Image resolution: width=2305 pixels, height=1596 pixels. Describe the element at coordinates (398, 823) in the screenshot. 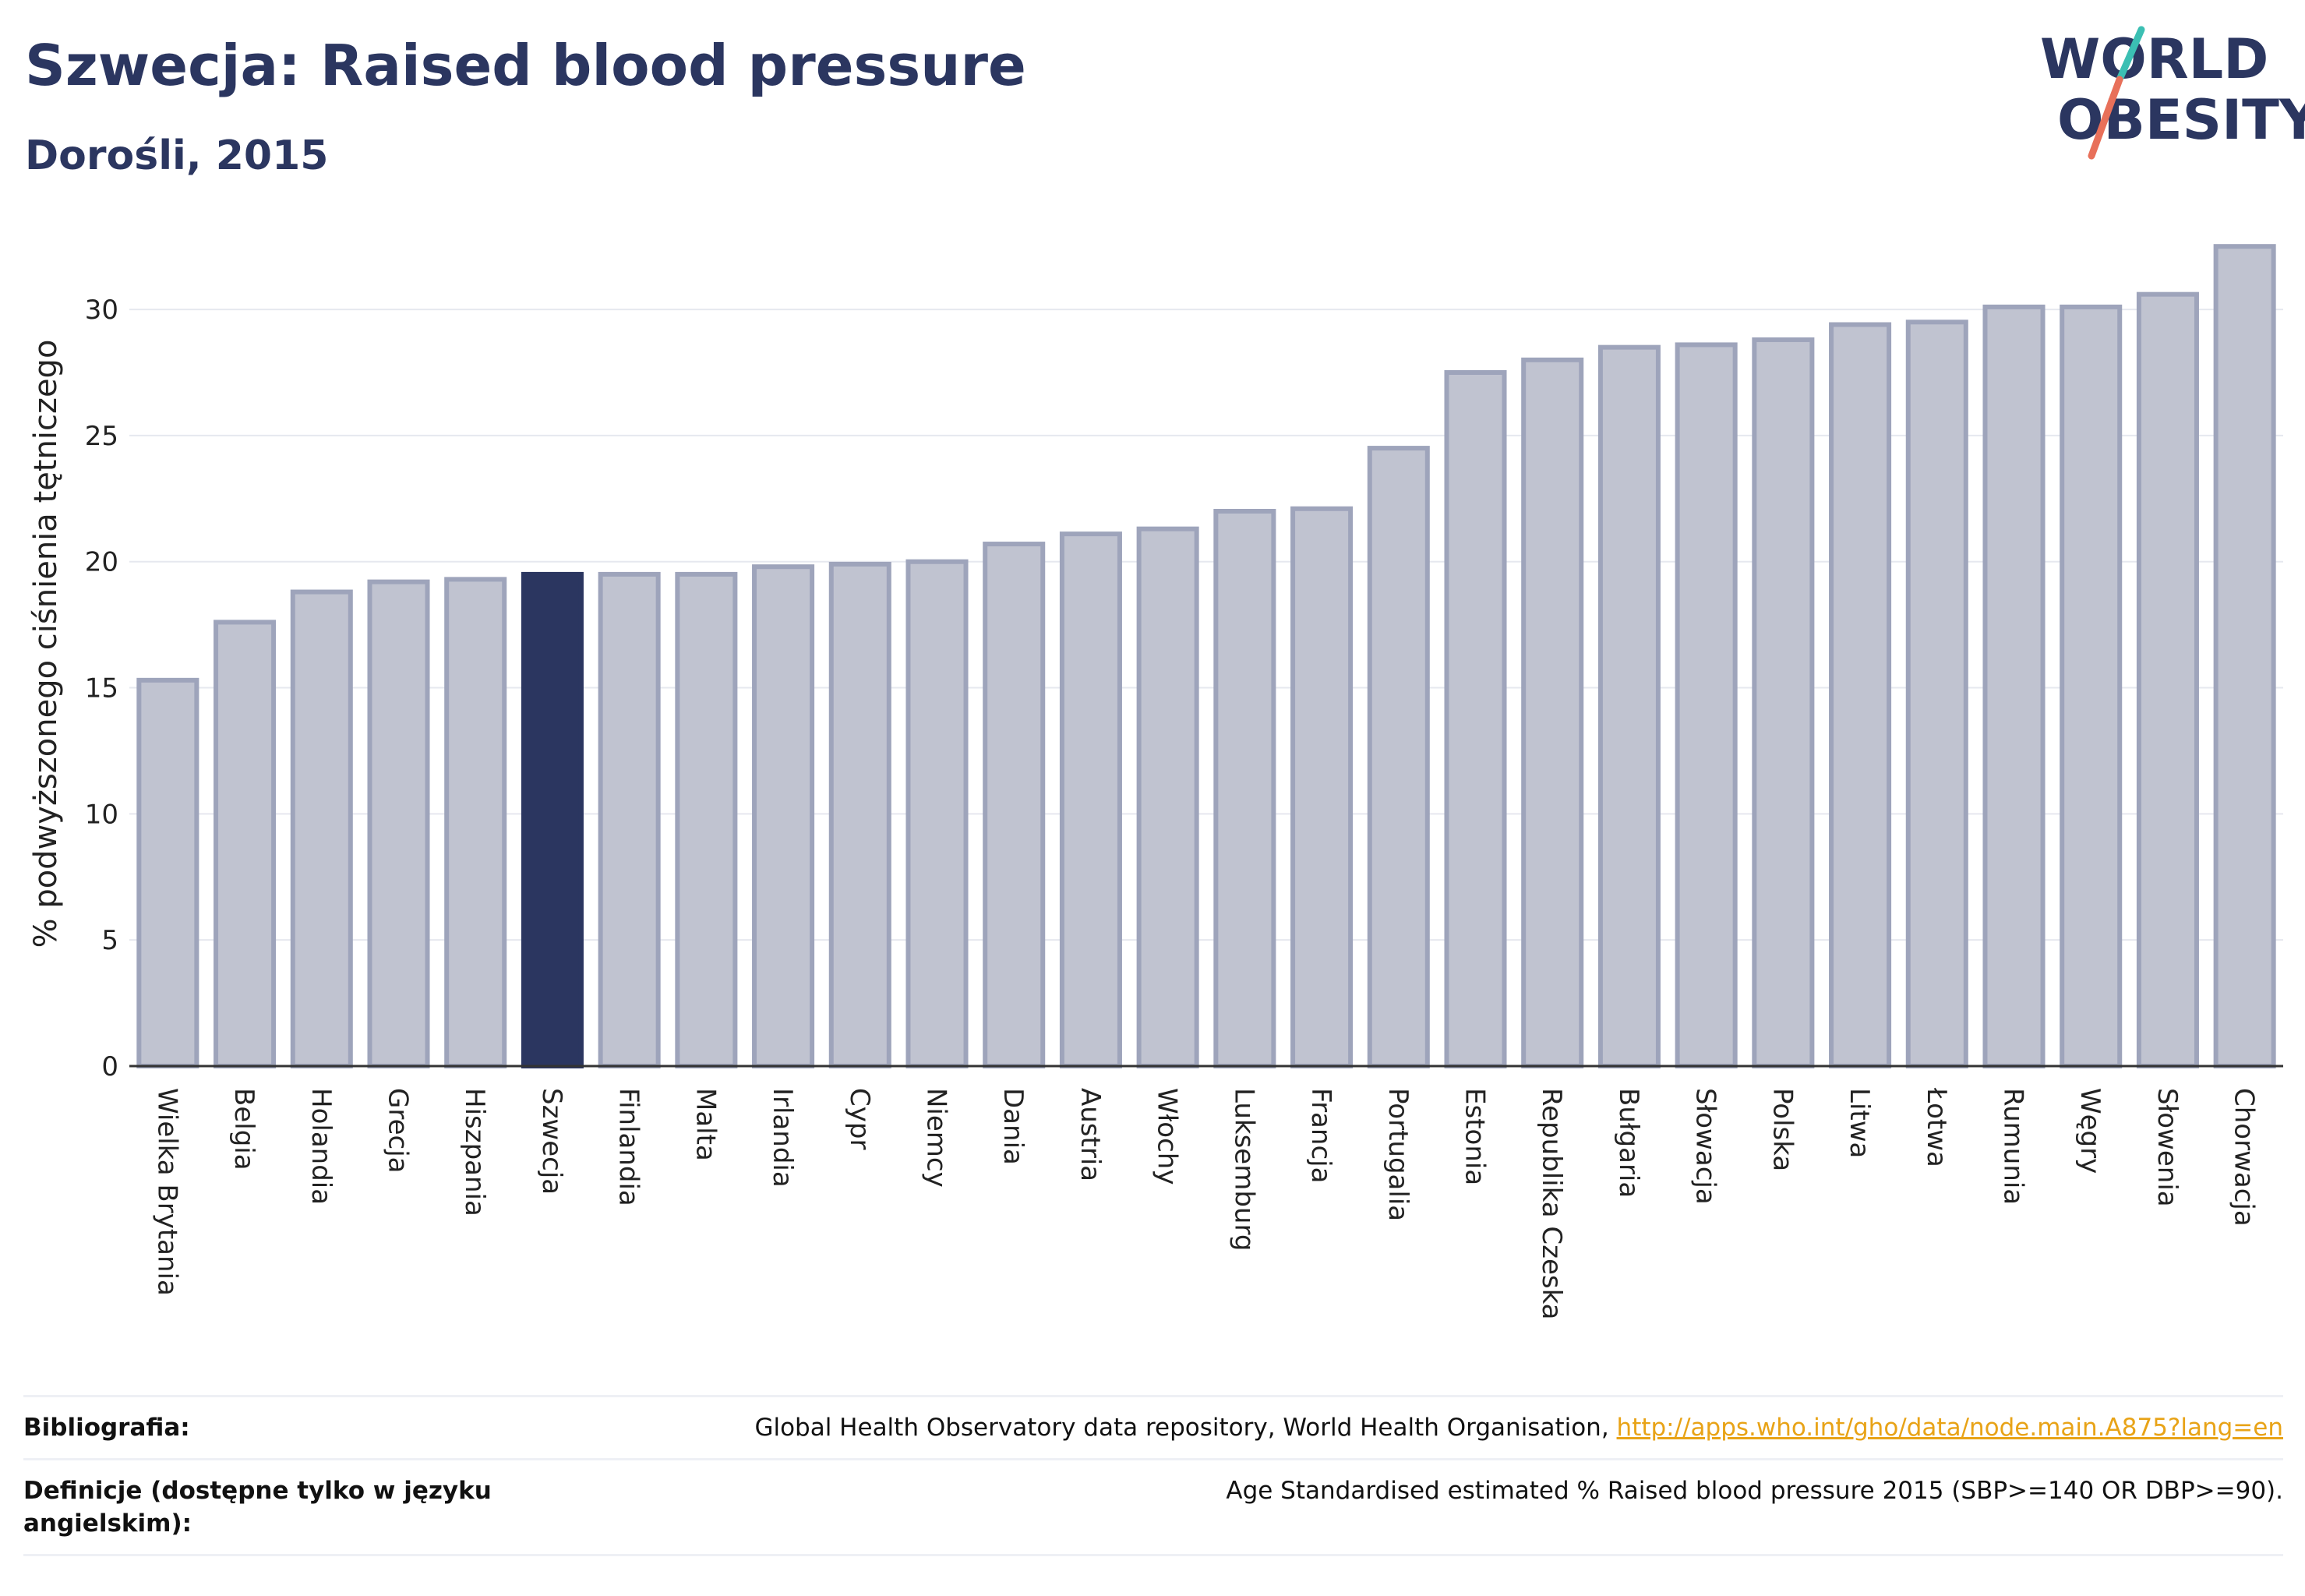

I see `bar-grecja` at that location.